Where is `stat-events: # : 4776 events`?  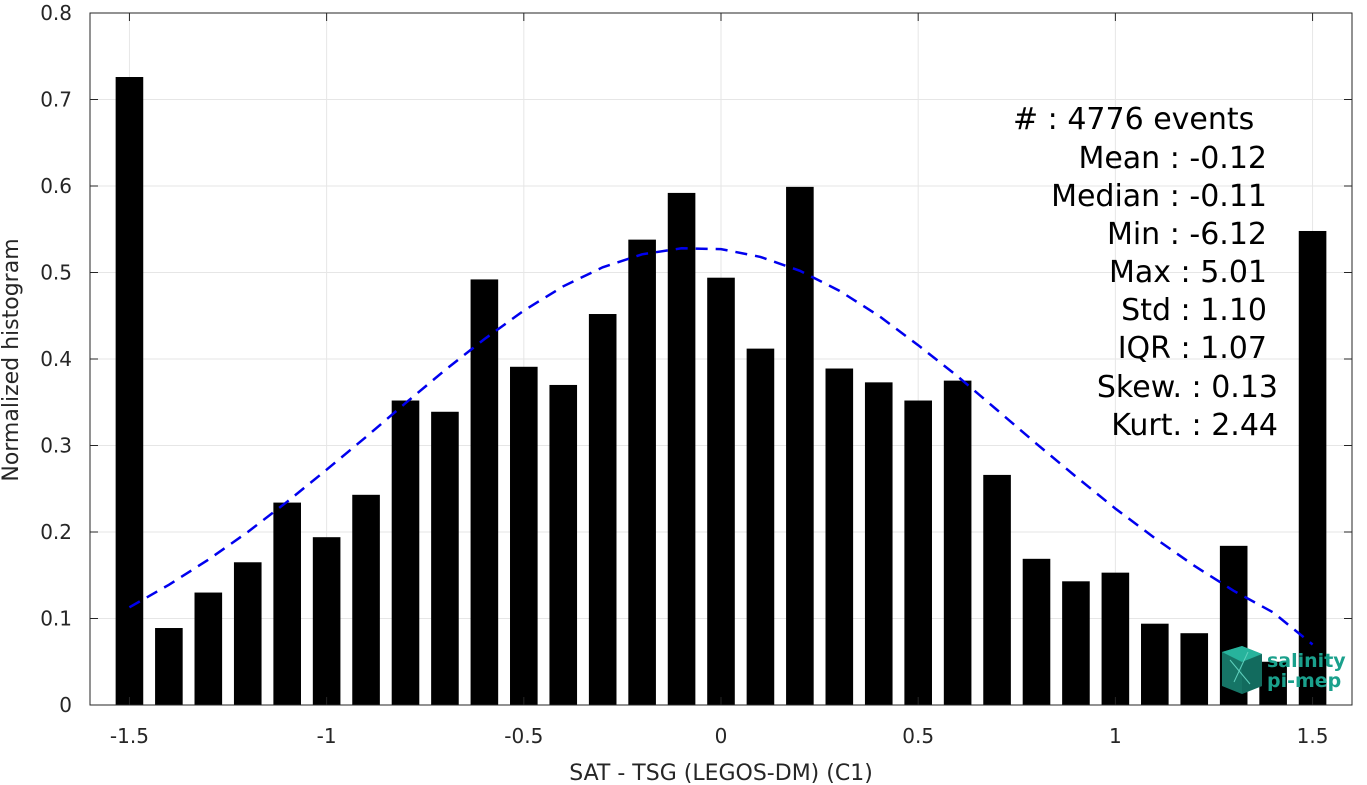 stat-events: # : 4776 events is located at coordinates (1133, 119).